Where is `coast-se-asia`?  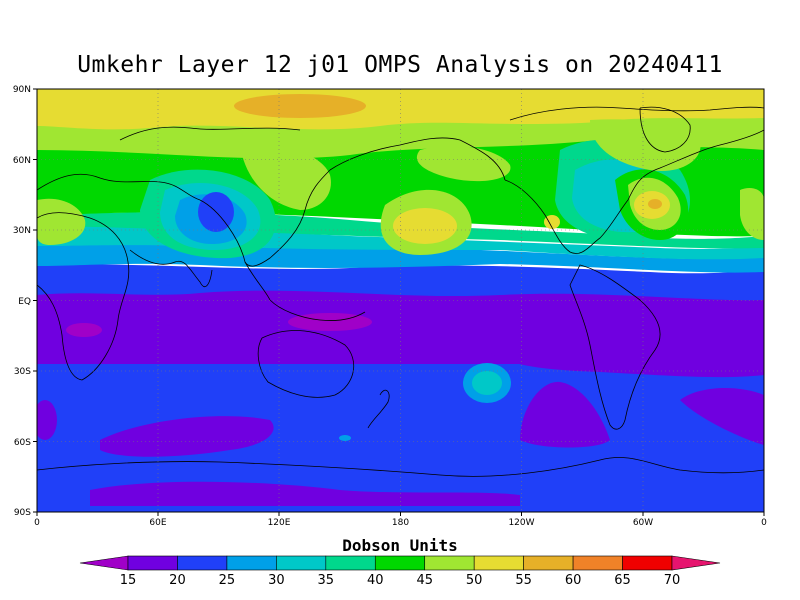 coast-se-asia is located at coordinates (305, 291).